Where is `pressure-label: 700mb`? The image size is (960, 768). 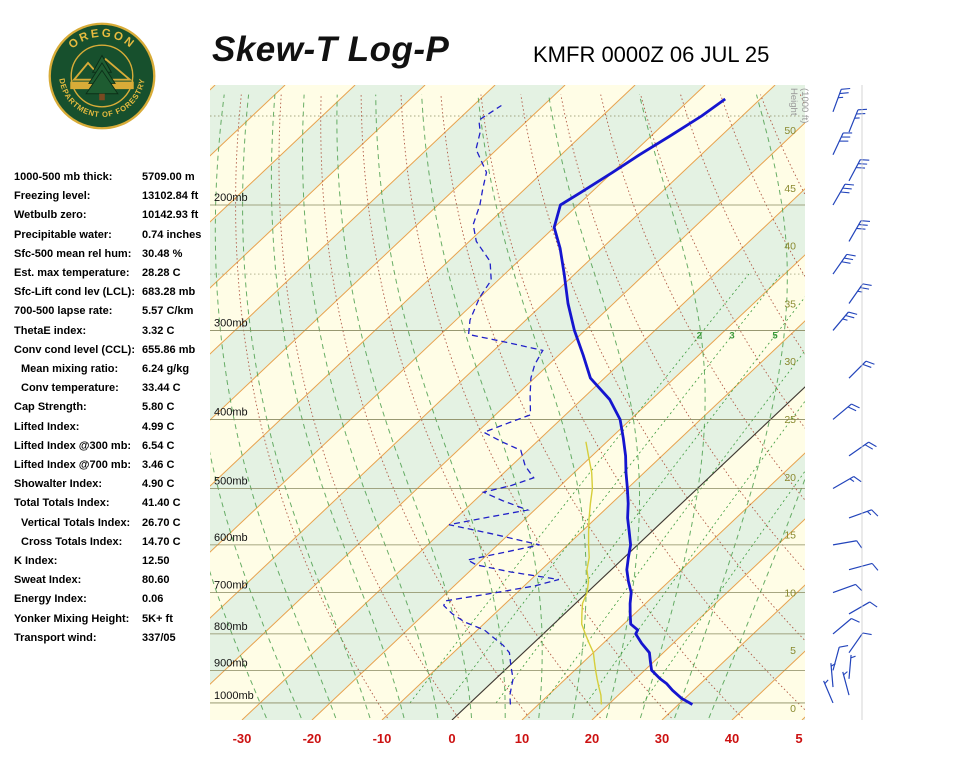 pressure-label: 700mb is located at coordinates (231, 586).